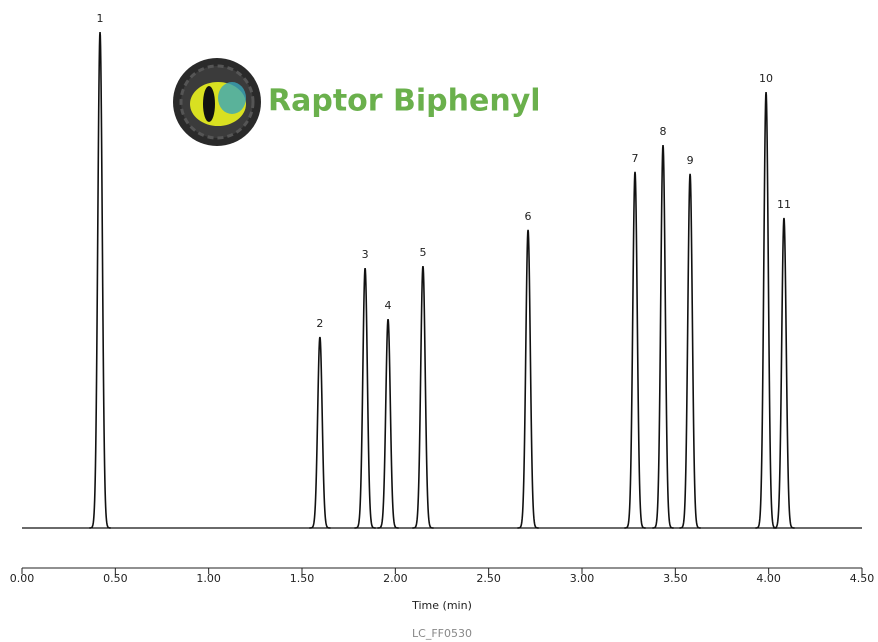  What do you see at coordinates (422, 252) in the screenshot?
I see `peak-label: 5` at bounding box center [422, 252].